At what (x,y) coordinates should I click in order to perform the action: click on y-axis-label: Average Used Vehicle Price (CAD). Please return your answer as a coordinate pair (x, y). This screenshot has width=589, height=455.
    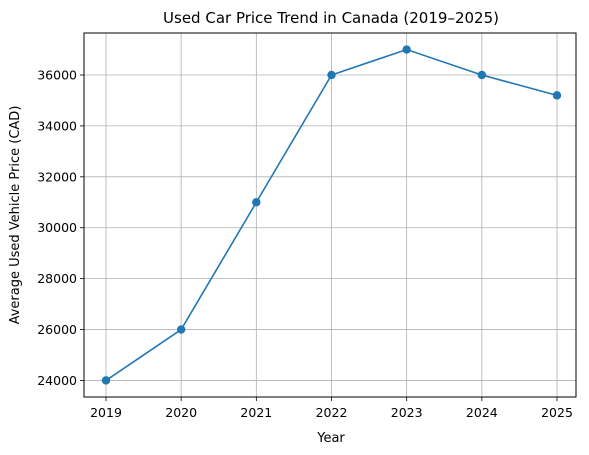
    Looking at the image, I should click on (15, 215).